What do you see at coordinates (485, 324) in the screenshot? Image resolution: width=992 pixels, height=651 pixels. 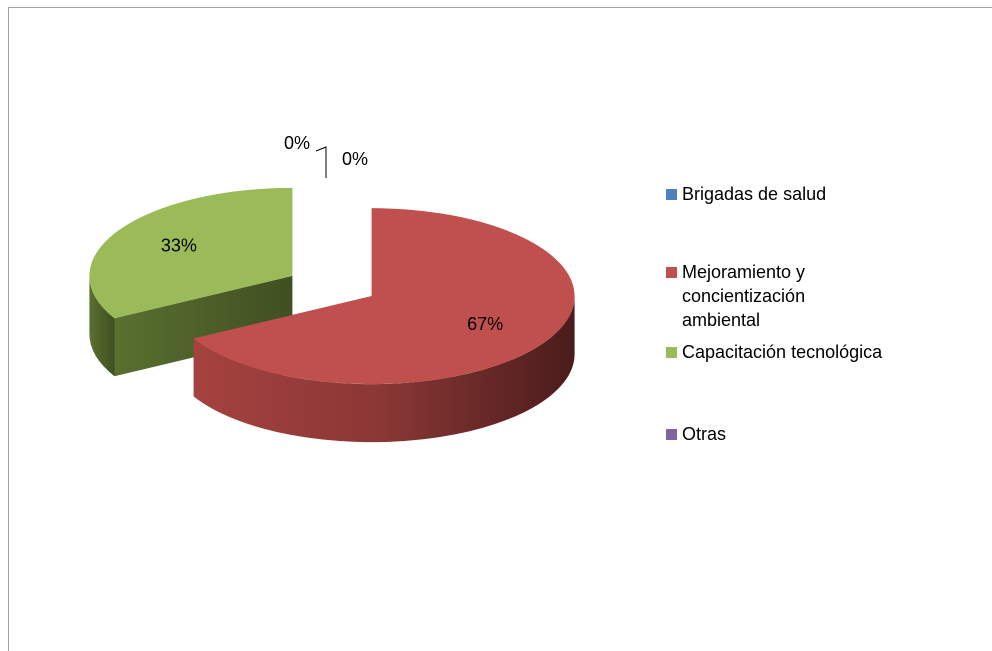 I see `data-label: 67%` at bounding box center [485, 324].